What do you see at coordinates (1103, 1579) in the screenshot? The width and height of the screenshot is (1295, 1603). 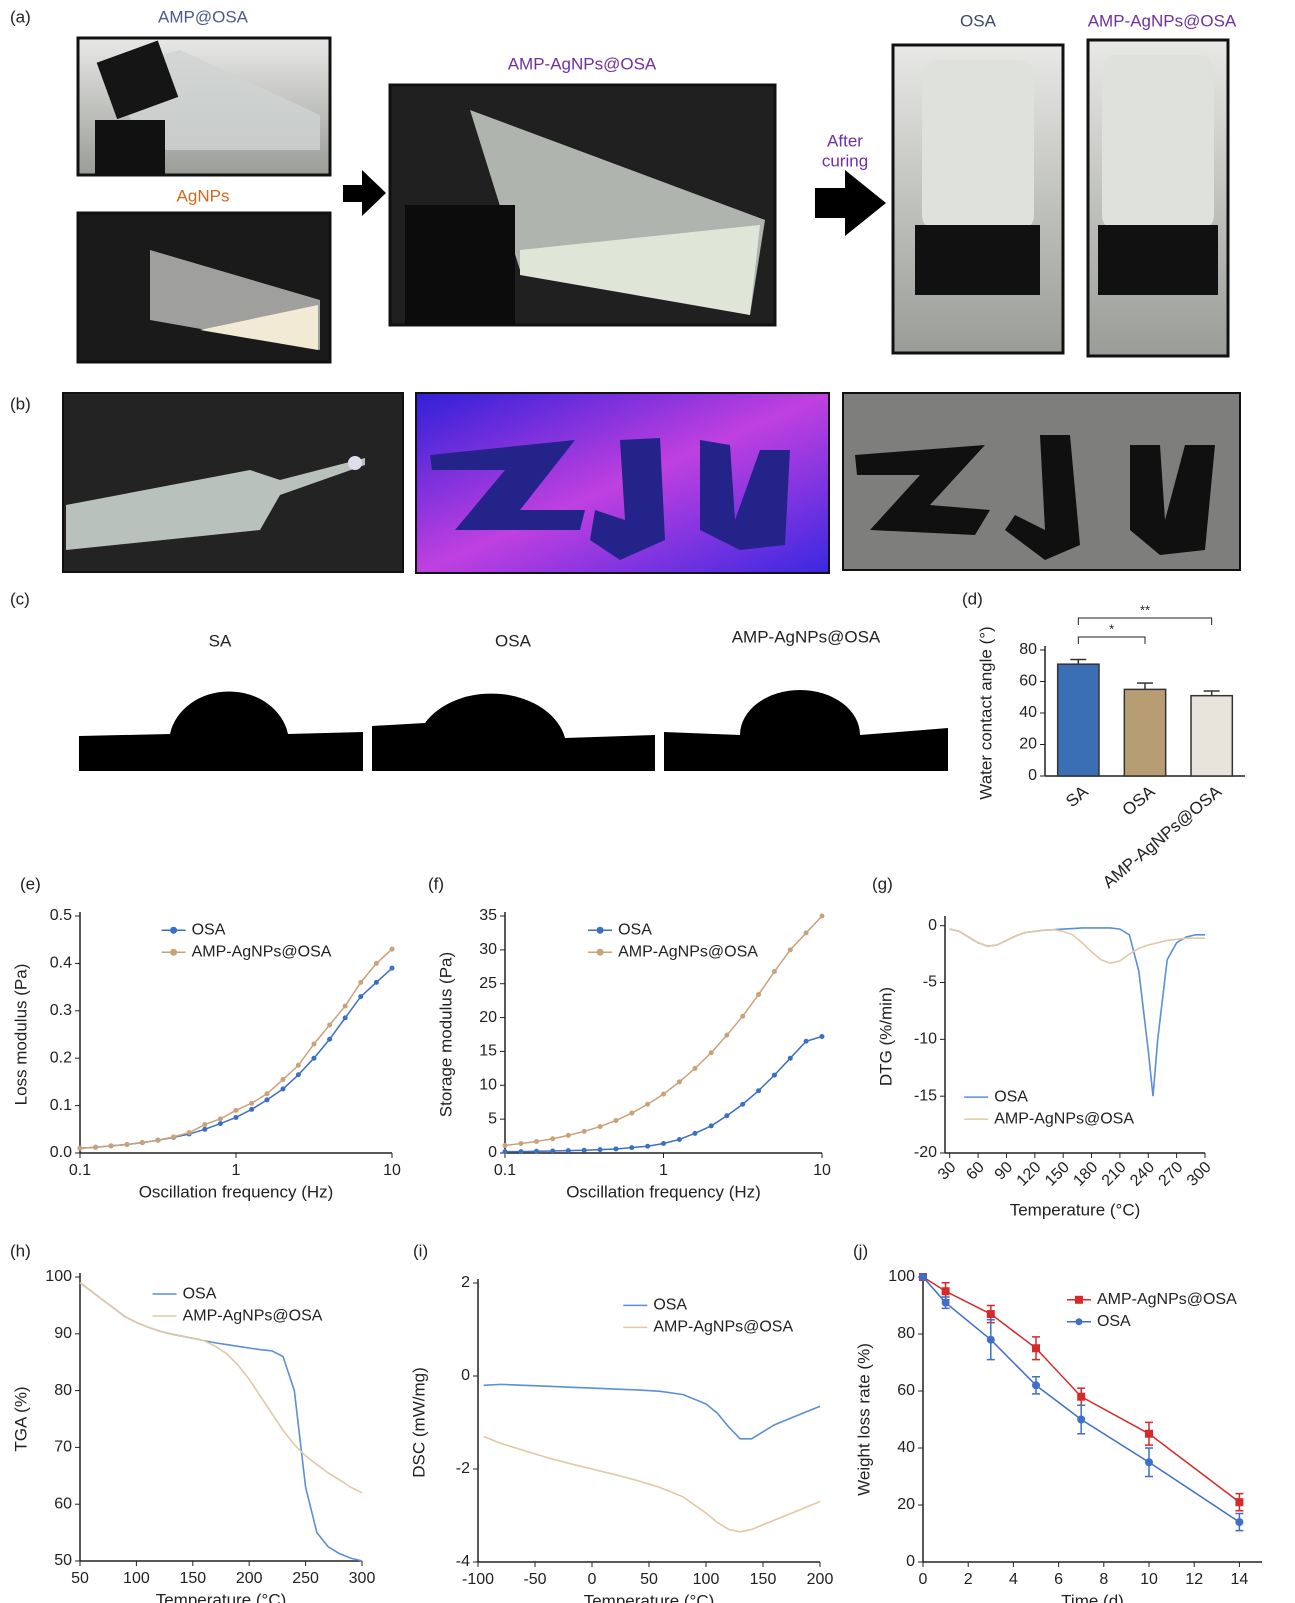 I see `x-tick-label: 8` at bounding box center [1103, 1579].